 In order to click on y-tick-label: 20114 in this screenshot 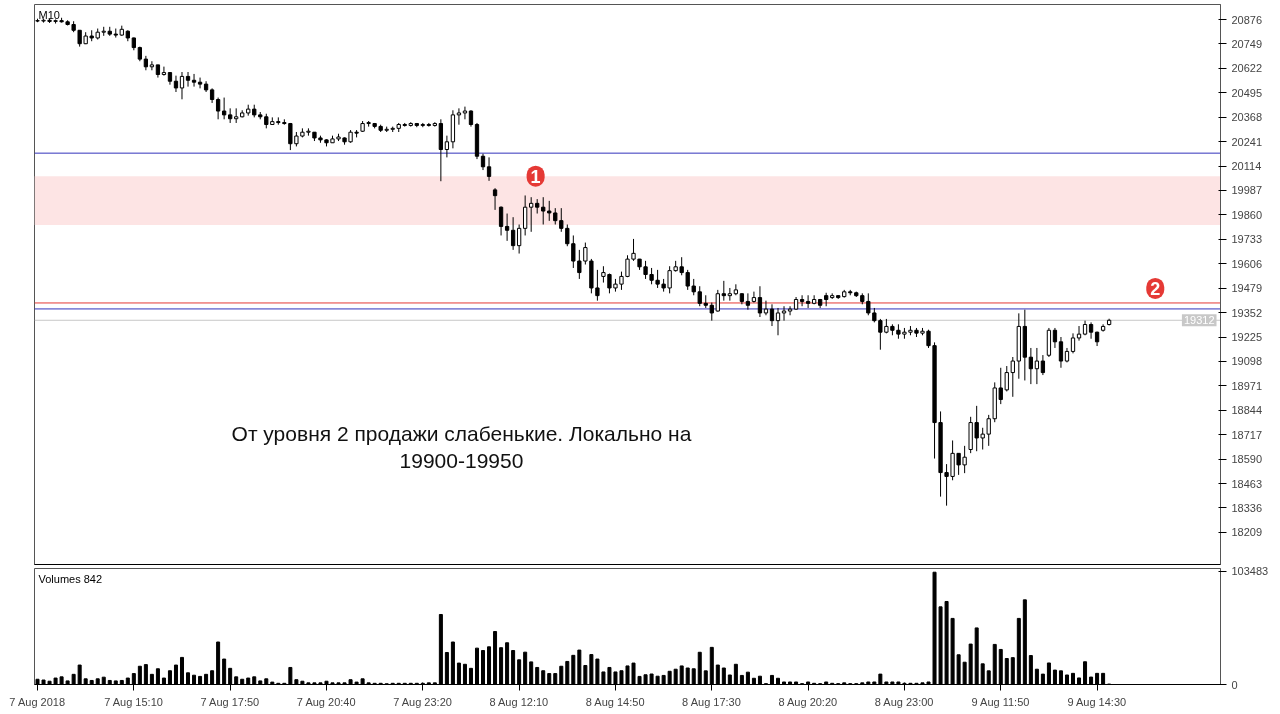, I will do `click(1246, 166)`.